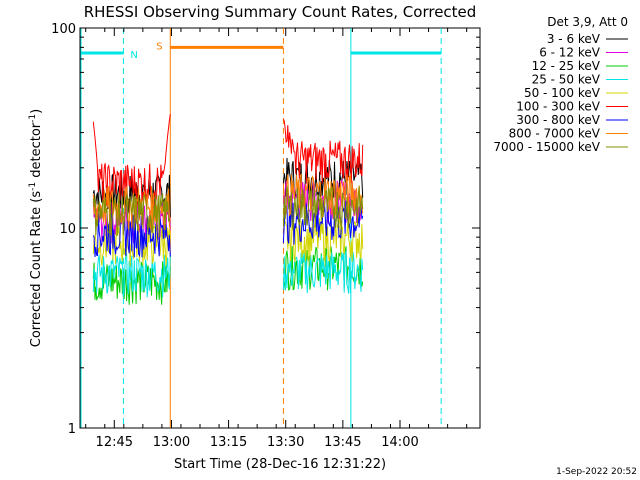  I want to click on legend-label: 100 - 300 keV, so click(558, 107).